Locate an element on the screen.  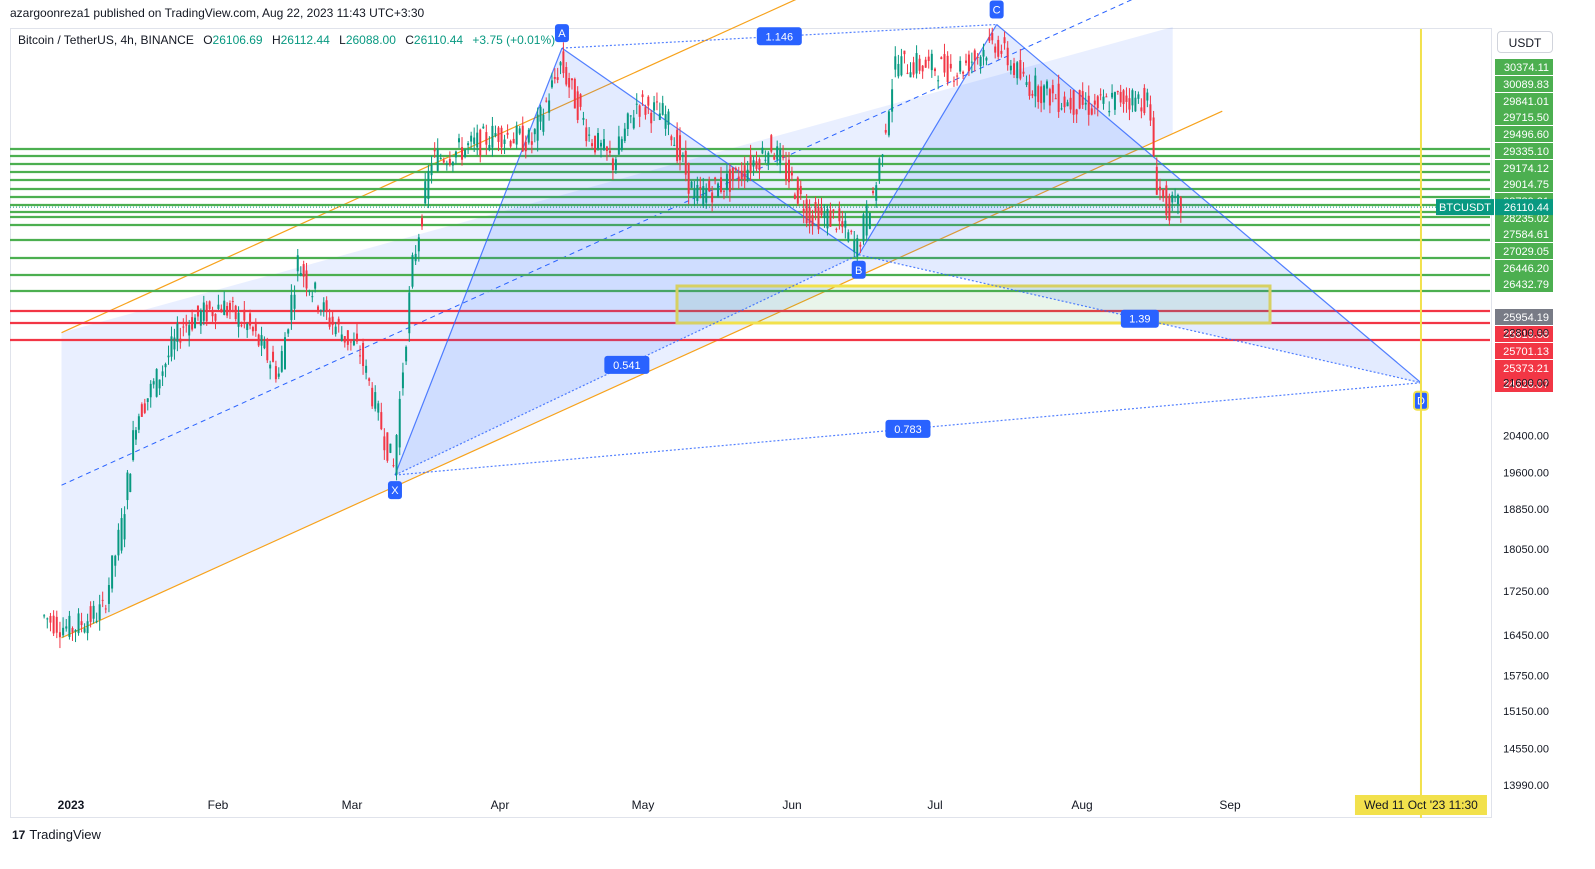
support-price-tag: 25373.21 is located at coordinates (1526, 369).